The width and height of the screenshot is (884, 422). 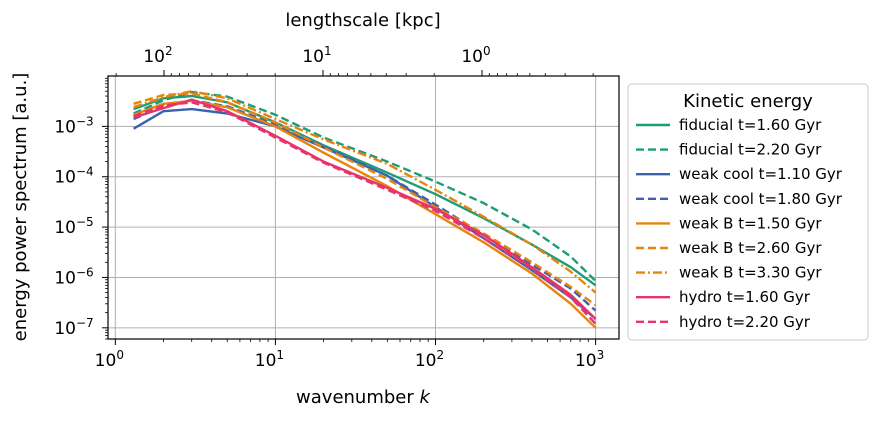 What do you see at coordinates (745, 322) in the screenshot?
I see `legend-entry-label: hydro t=2.20 Gyr` at bounding box center [745, 322].